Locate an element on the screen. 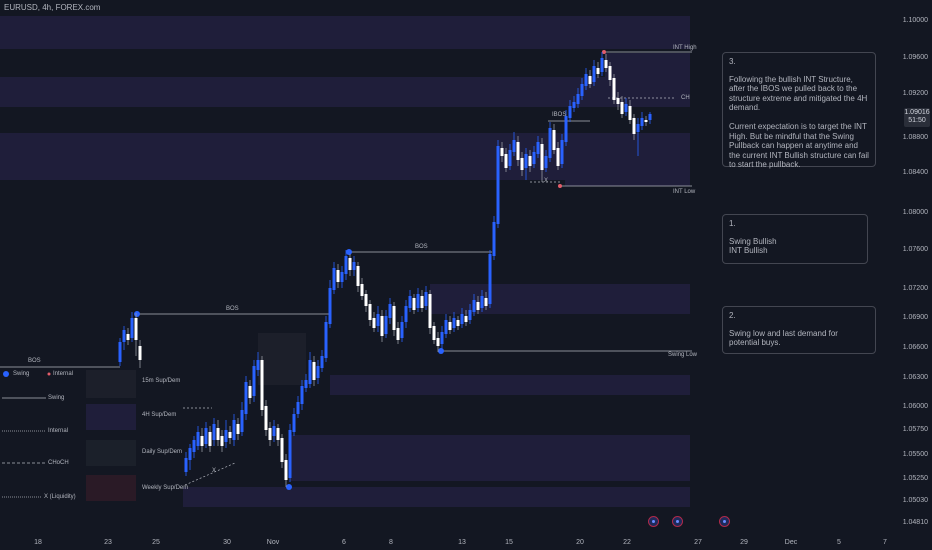 The image size is (932, 550). legend-internal: Internal is located at coordinates (63, 374).